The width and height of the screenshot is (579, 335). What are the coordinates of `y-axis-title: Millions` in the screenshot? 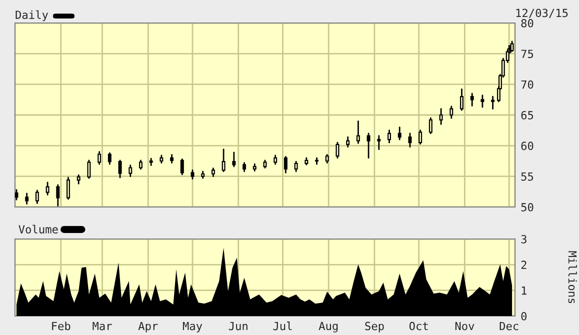 It's located at (572, 277).